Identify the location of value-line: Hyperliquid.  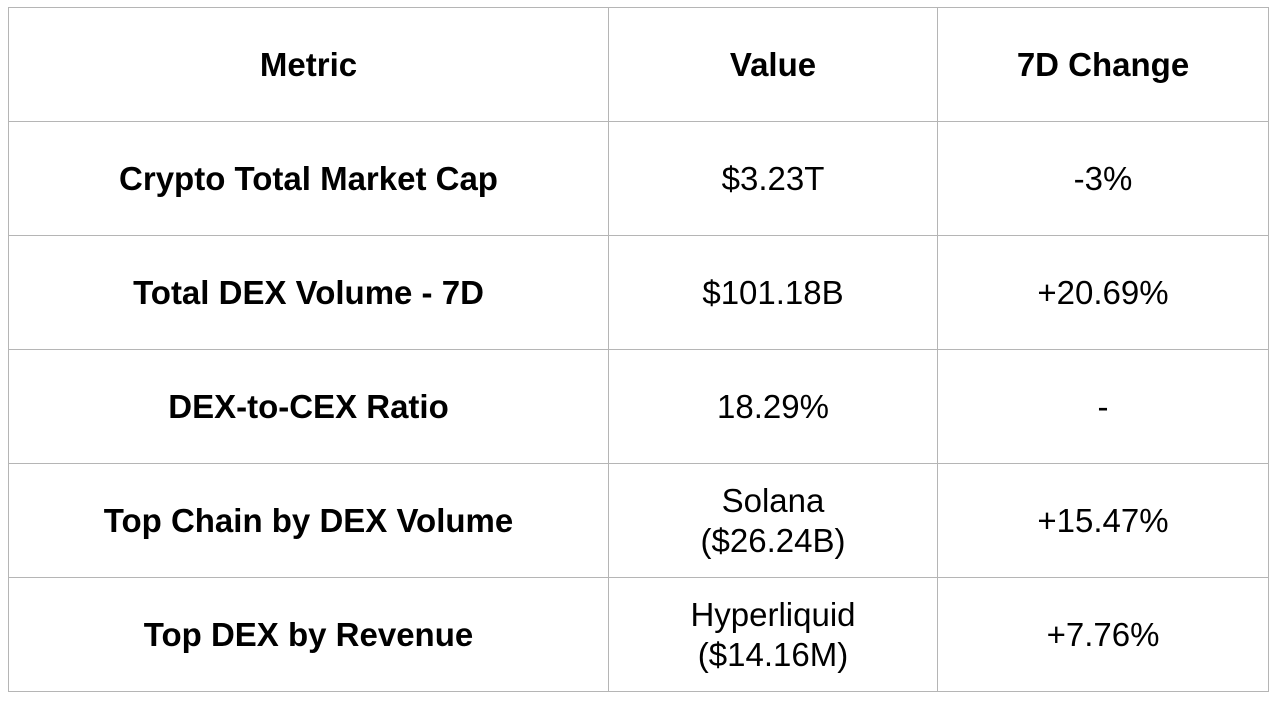
(773, 614).